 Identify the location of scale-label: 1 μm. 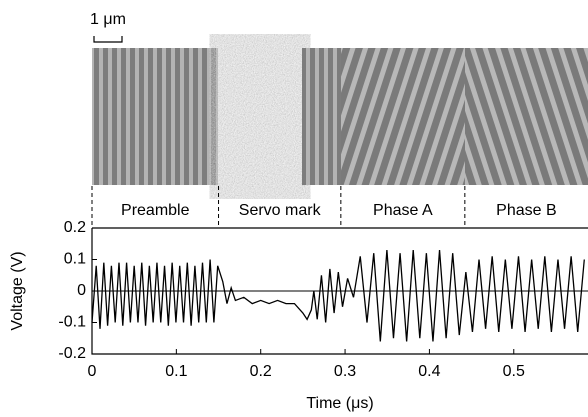
(108, 19).